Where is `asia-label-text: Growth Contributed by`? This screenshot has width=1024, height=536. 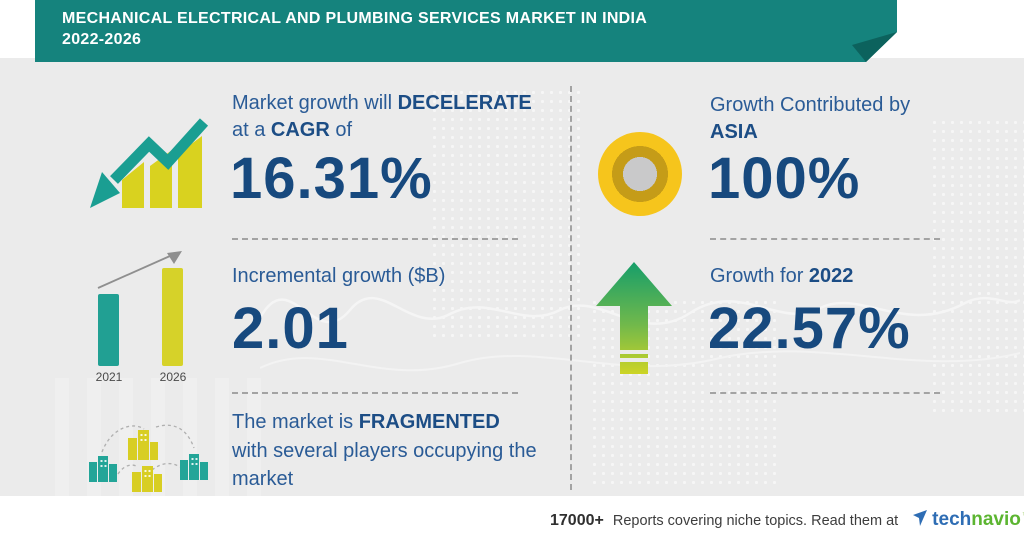 asia-label-text: Growth Contributed by is located at coordinates (810, 105).